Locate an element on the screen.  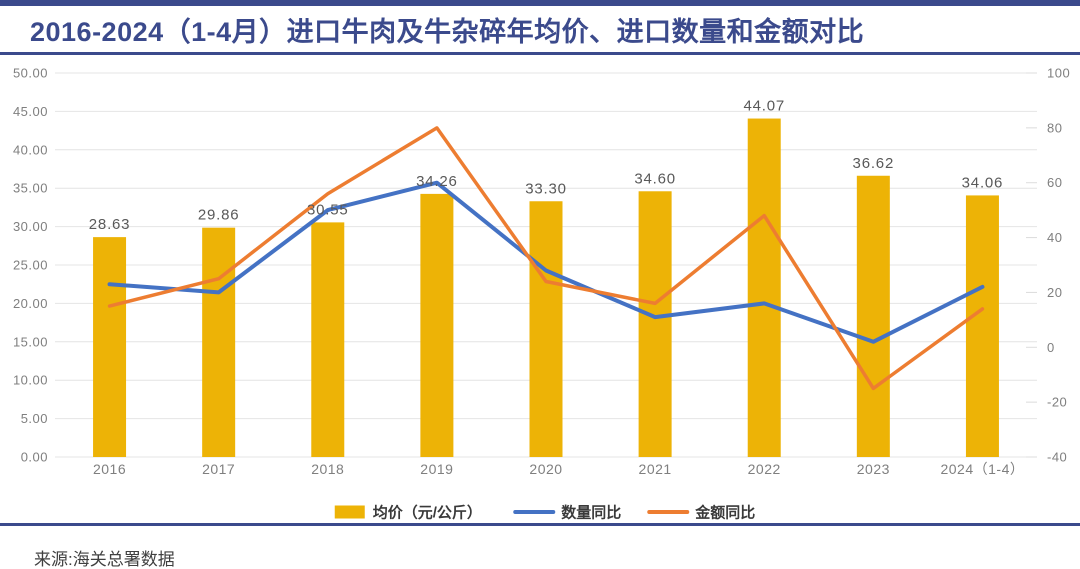
bar-value-label: 29.86 is located at coordinates (219, 215).